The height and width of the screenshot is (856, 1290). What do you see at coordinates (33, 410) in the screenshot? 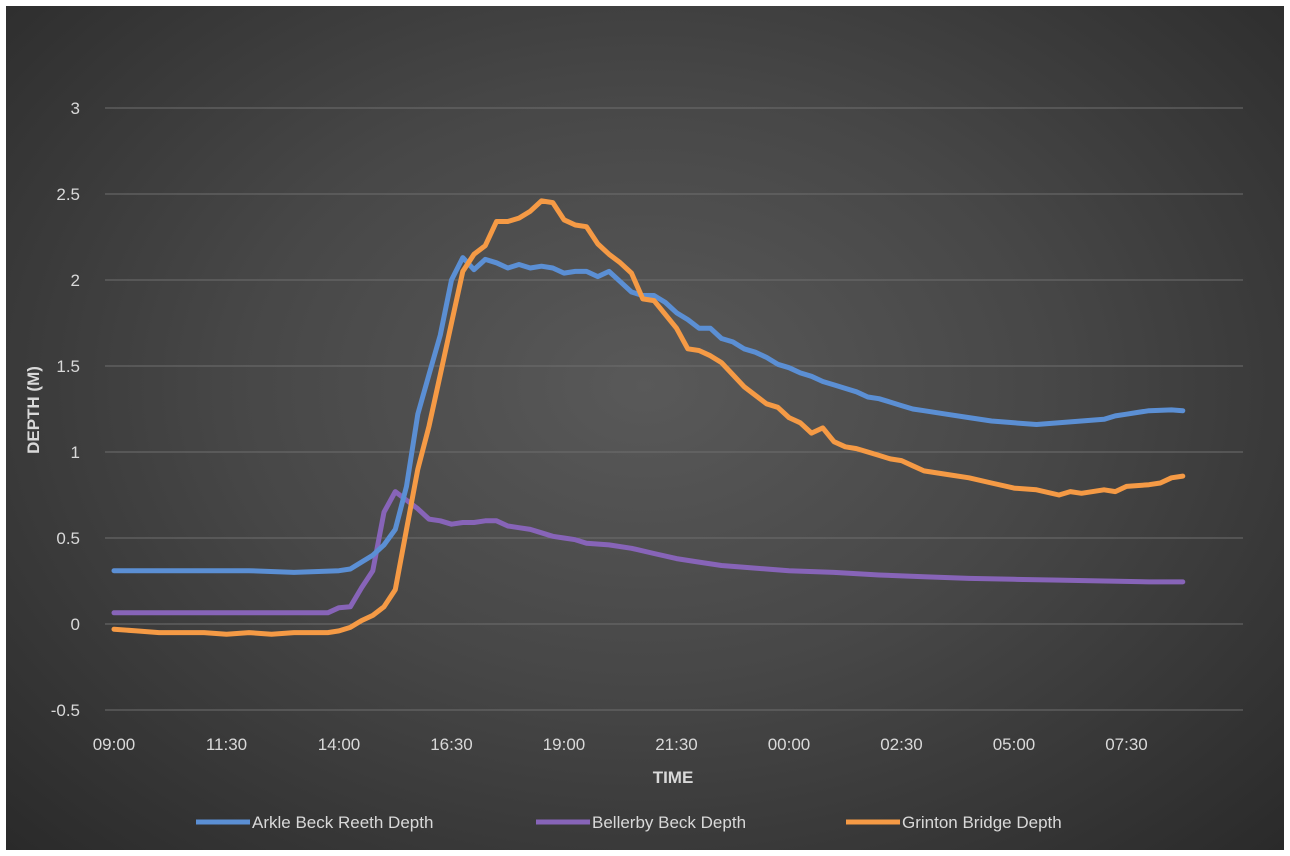
I see `y-axis-title: DEPTH (M)` at bounding box center [33, 410].